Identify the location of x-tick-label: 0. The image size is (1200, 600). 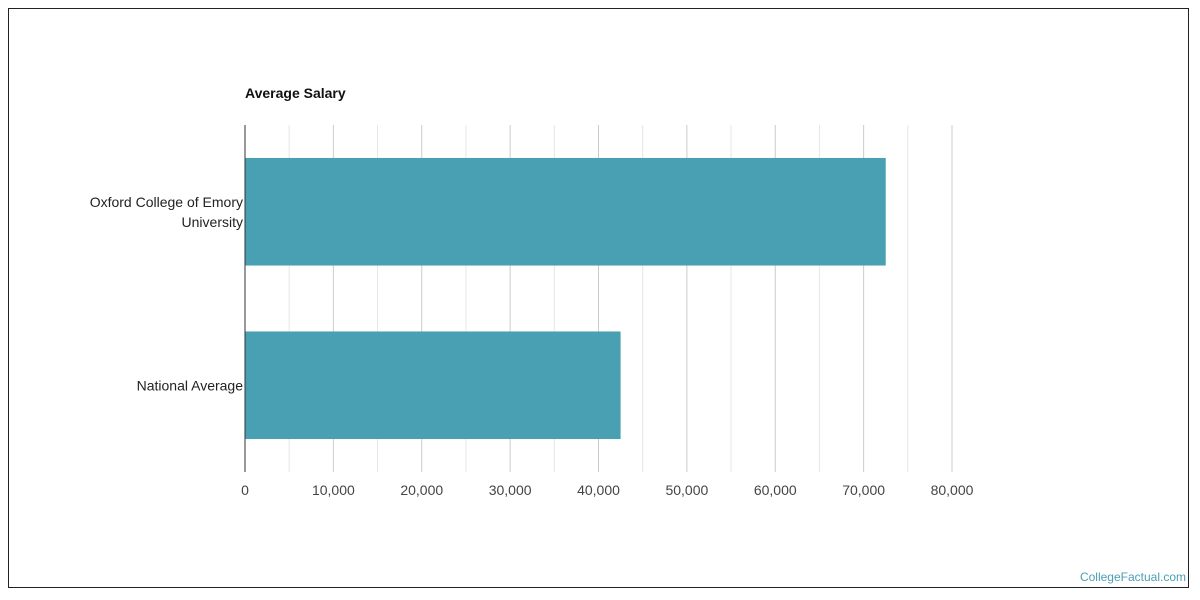
(245, 490).